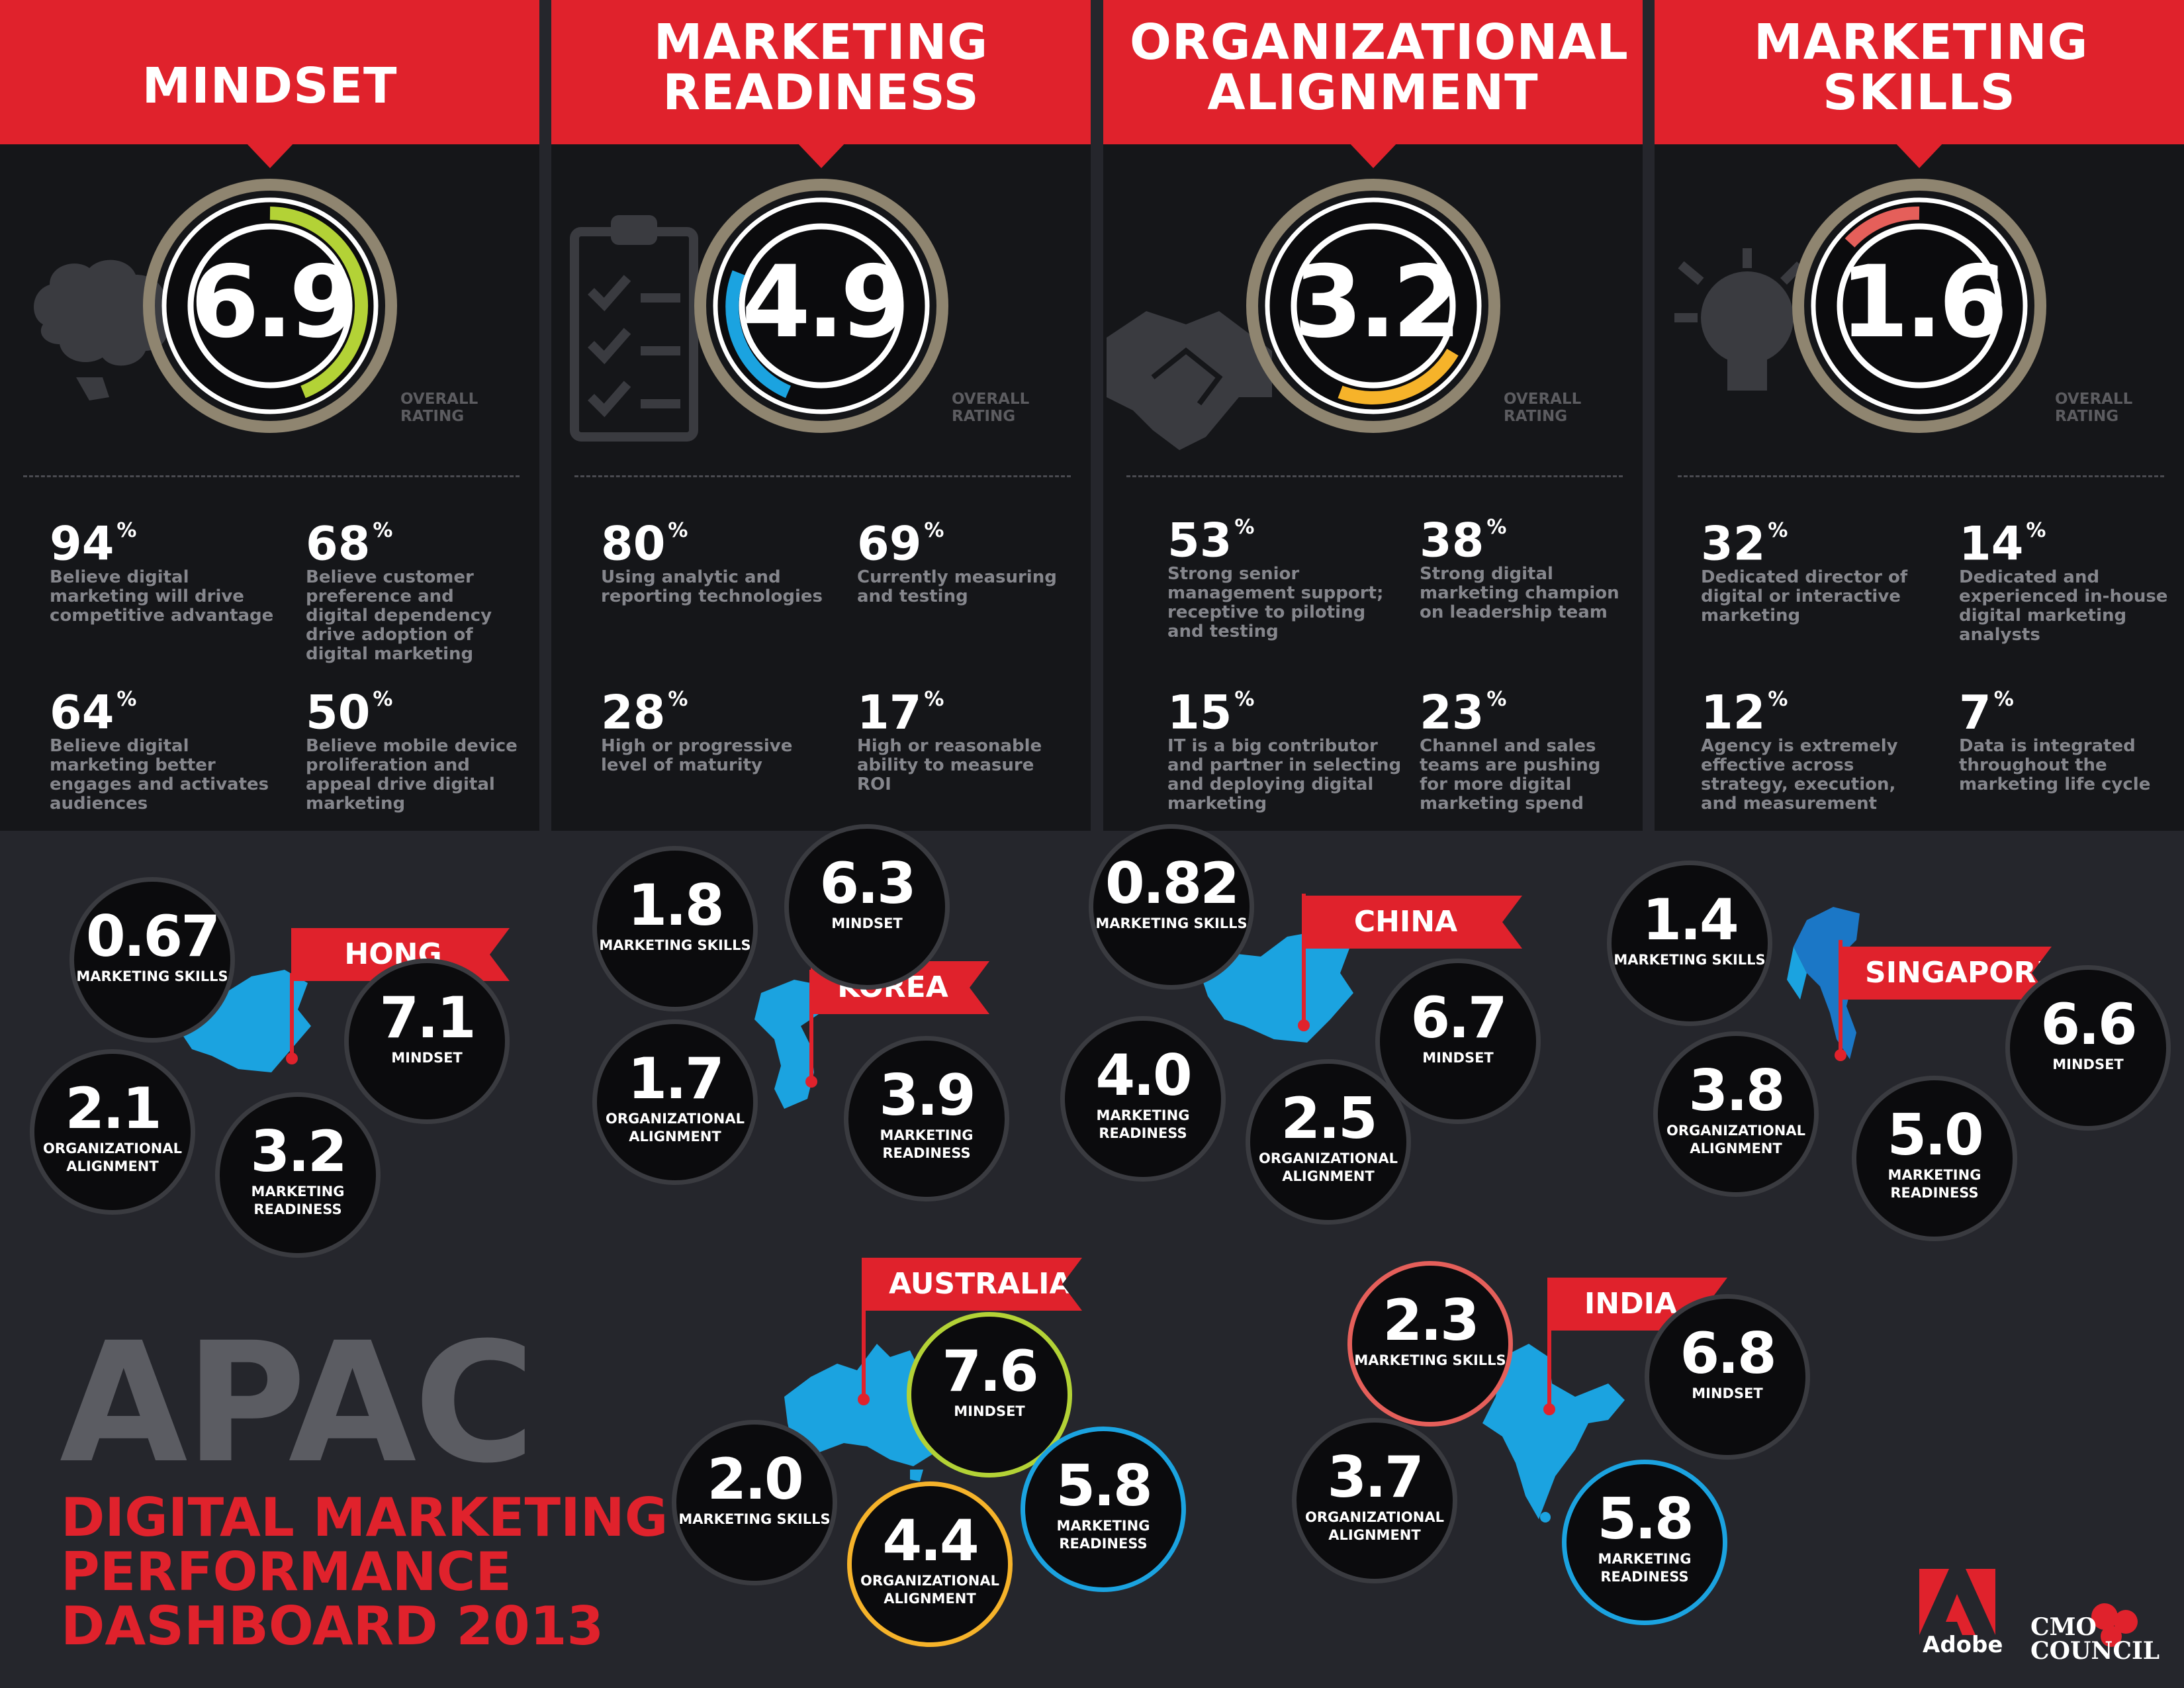 Image resolution: width=2184 pixels, height=1688 pixels. What do you see at coordinates (927, 1144) in the screenshot?
I see `metric-label: MARKETING READINESS` at bounding box center [927, 1144].